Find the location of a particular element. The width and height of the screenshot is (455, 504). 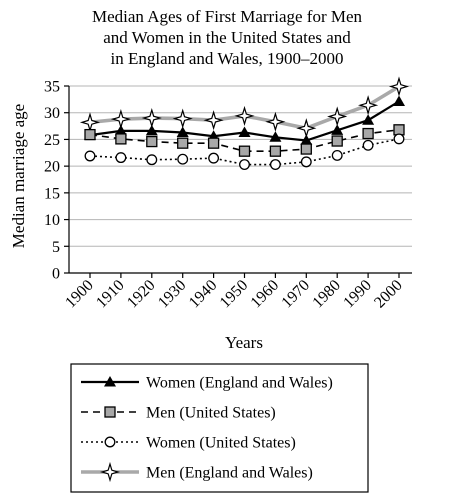

y-axis-label: Median marriage age is located at coordinates (18, 176).